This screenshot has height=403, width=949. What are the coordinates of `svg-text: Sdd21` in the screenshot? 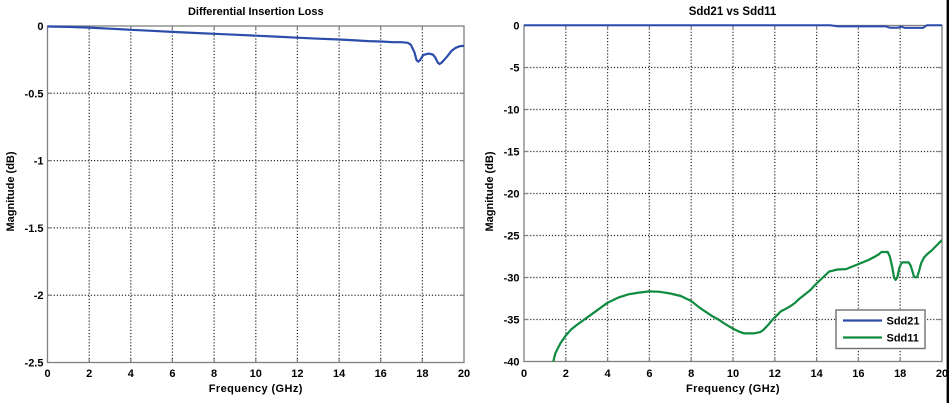 It's located at (903, 322).